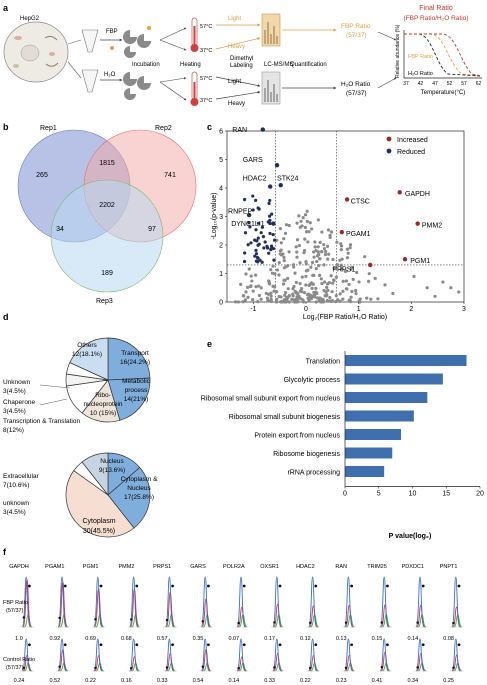 The image size is (487, 685). What do you see at coordinates (241, 59) in the screenshot?
I see `dimethyl-label: Dimethyl` at bounding box center [241, 59].